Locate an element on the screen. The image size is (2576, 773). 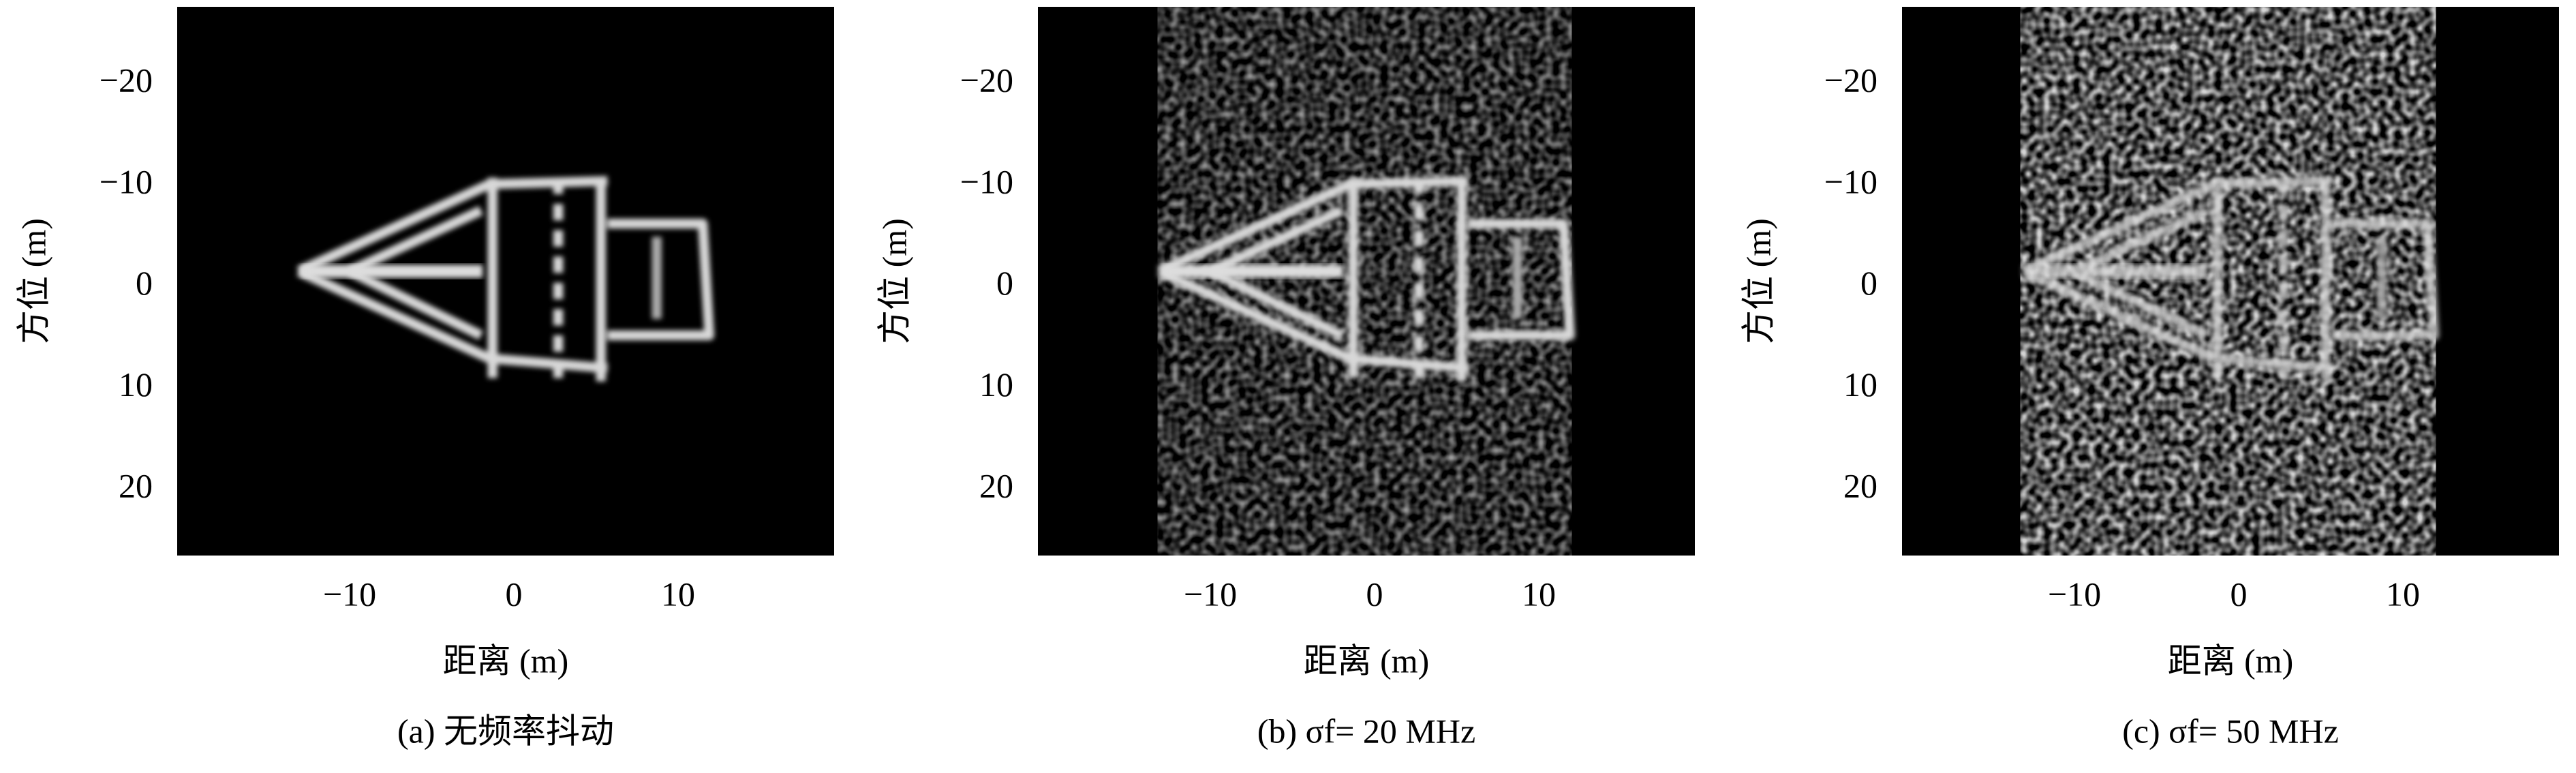
caption: (c) σf= 50 MHz is located at coordinates (2230, 731).